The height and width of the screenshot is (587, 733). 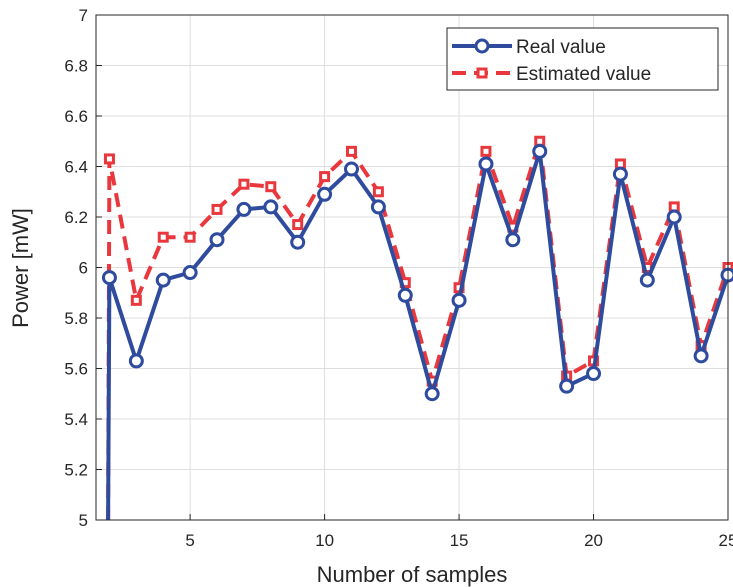 I want to click on y-tick-label: 6.8, so click(x=76, y=66).